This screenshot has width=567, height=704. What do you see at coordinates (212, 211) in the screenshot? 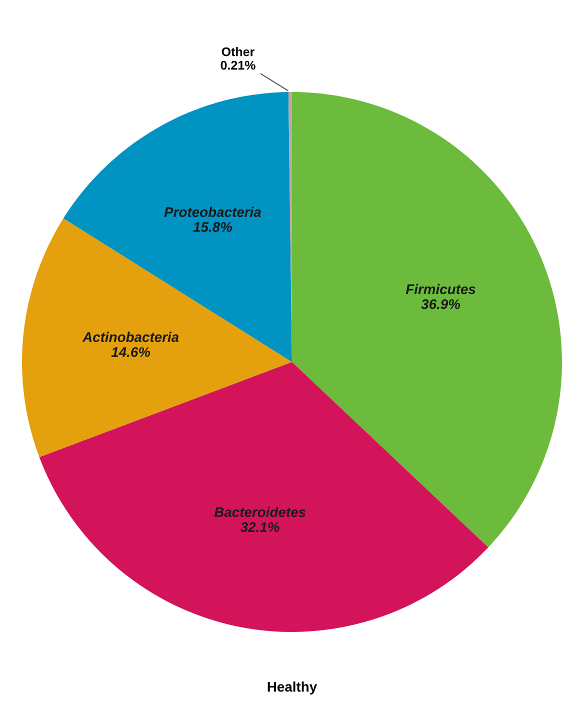
I see `slice-label: Proteobacteria` at bounding box center [212, 211].